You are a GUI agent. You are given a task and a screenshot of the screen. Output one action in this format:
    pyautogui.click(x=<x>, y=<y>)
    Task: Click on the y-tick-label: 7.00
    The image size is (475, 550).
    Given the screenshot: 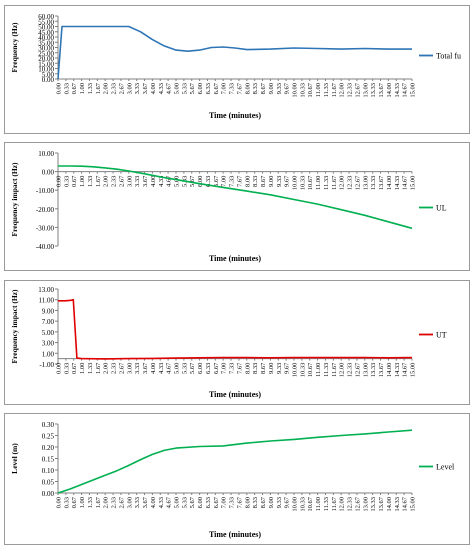 What is the action you would take?
    pyautogui.click(x=48, y=322)
    